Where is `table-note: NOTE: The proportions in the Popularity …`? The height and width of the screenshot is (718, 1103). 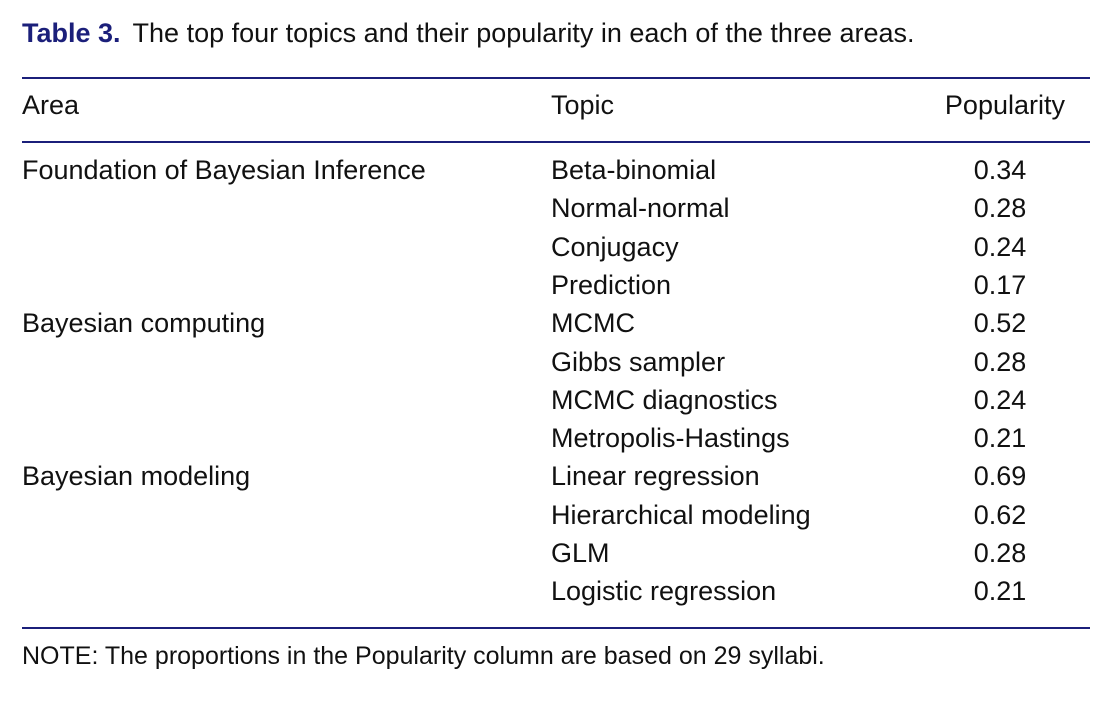
table-note: NOTE: The proportions in the Popularity … is located at coordinates (423, 656).